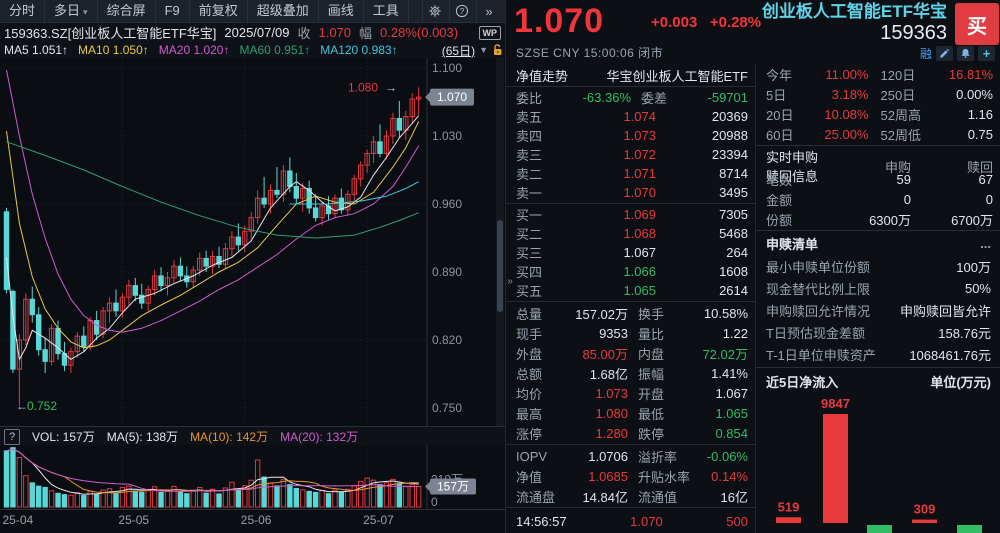  I want to click on stat-value: 1.41%, so click(729, 373).